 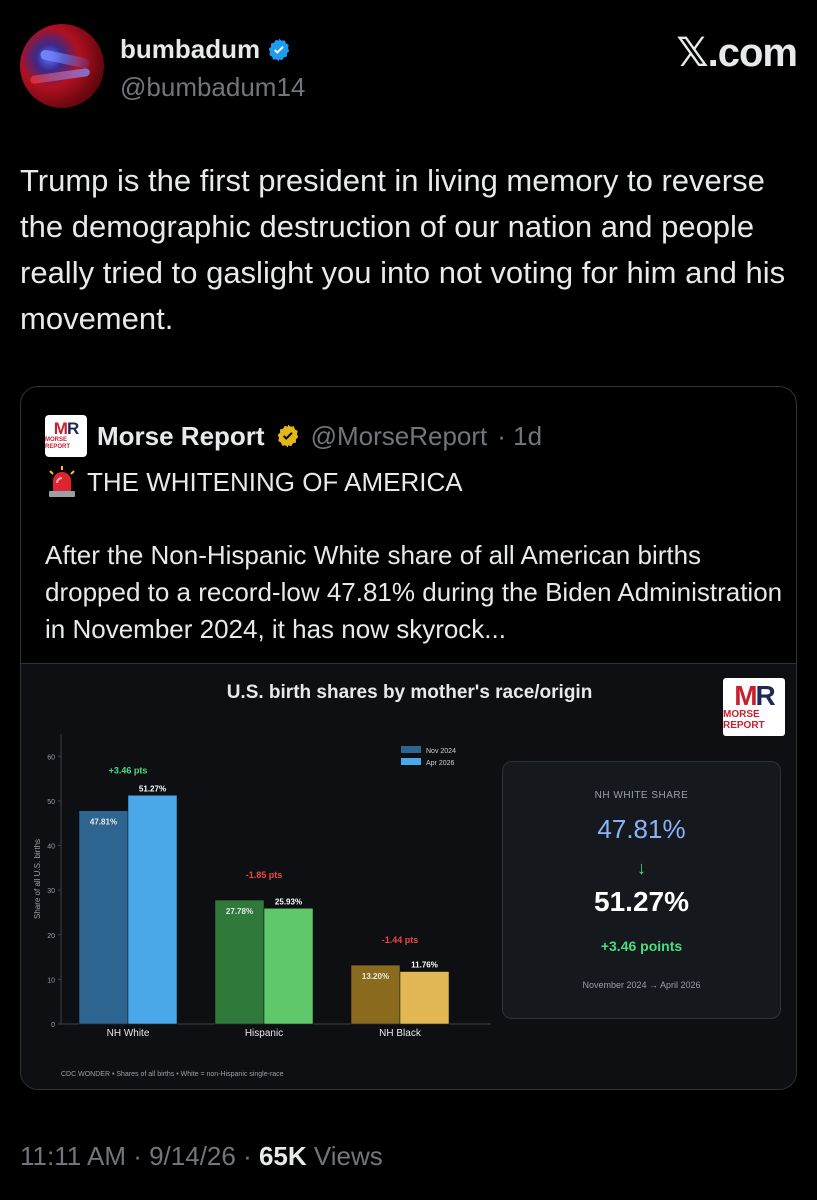 I want to click on tweet-header: bumbadum @bumbadum14 𝕏.com, so click(x=409, y=69).